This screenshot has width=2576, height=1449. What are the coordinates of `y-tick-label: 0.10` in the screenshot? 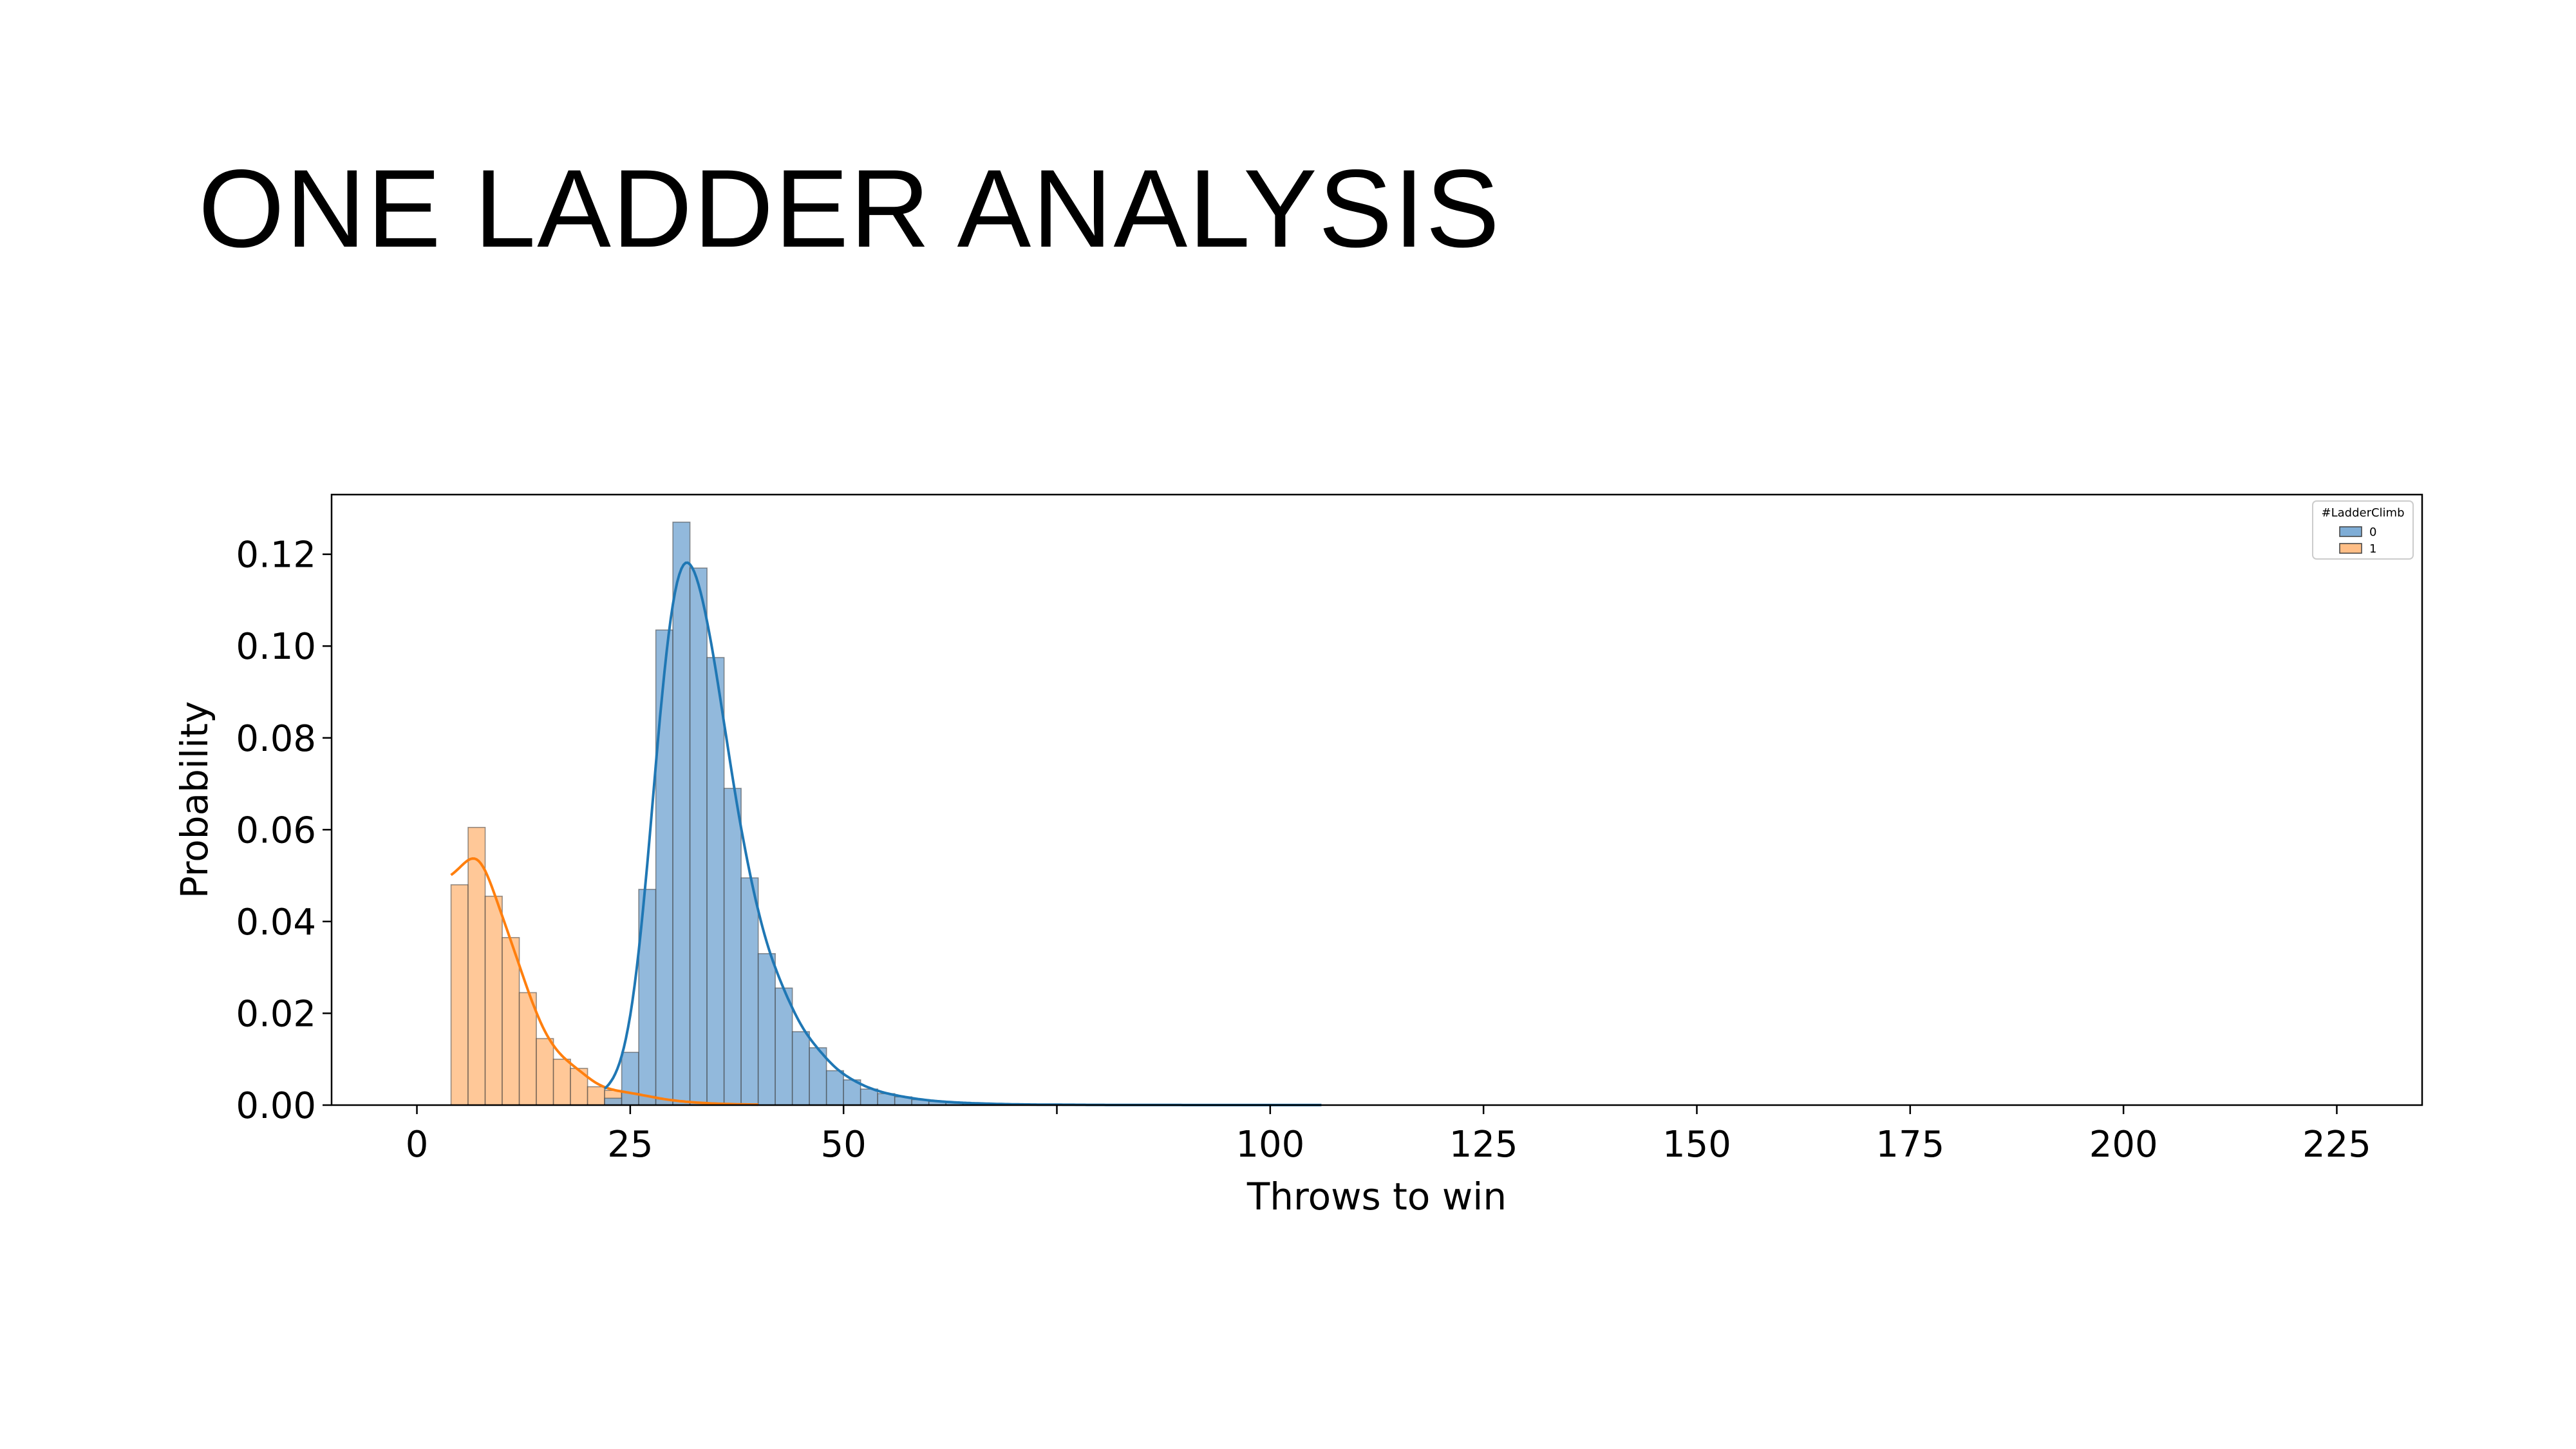 It's located at (276, 647).